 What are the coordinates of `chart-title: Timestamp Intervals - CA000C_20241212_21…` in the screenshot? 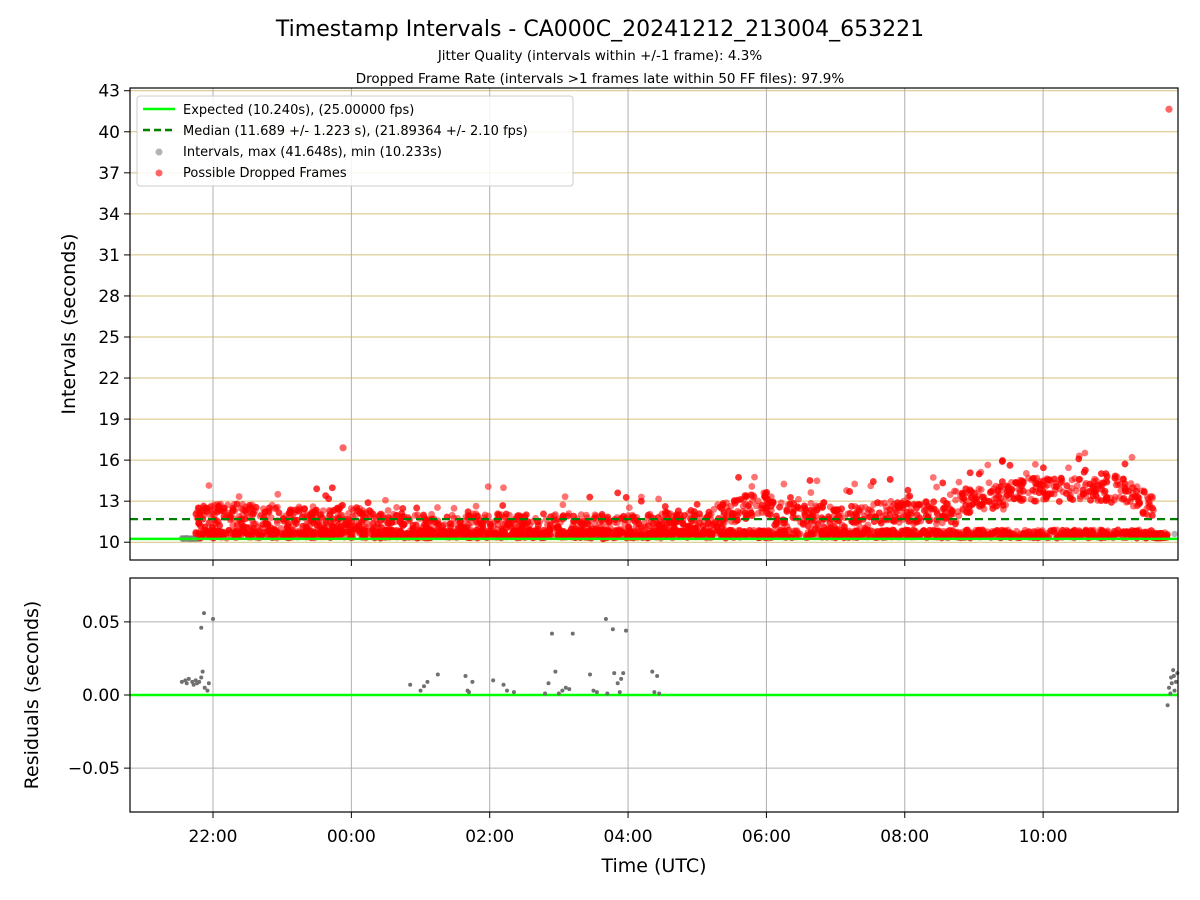 It's located at (599, 29).